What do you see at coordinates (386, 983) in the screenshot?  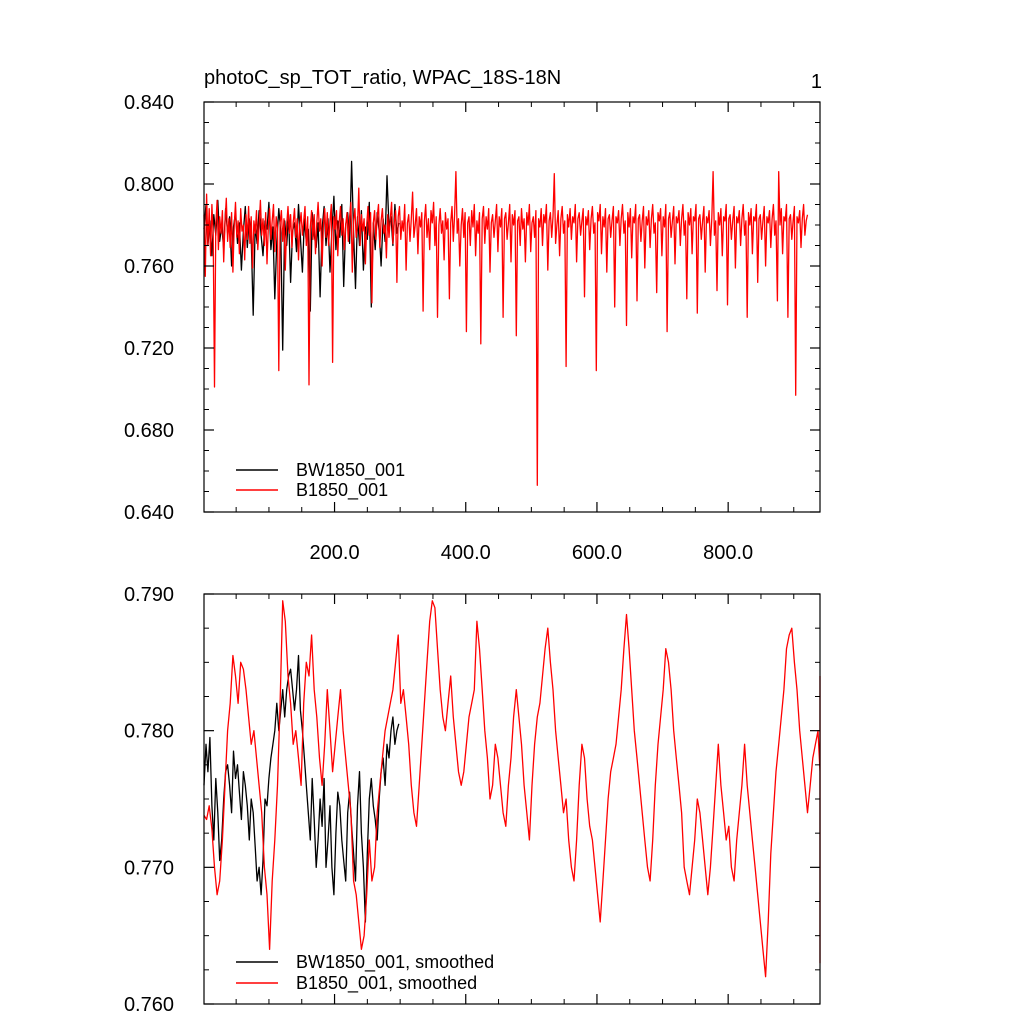 I see `legend-label-1: B1850_001, smoothed` at bounding box center [386, 983].